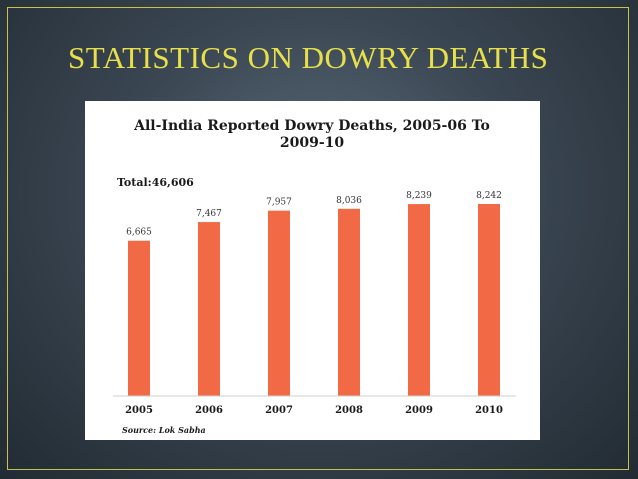 Image resolution: width=638 pixels, height=479 pixels. Describe the element at coordinates (279, 203) in the screenshot. I see `value-label-2007: 7,957` at that location.